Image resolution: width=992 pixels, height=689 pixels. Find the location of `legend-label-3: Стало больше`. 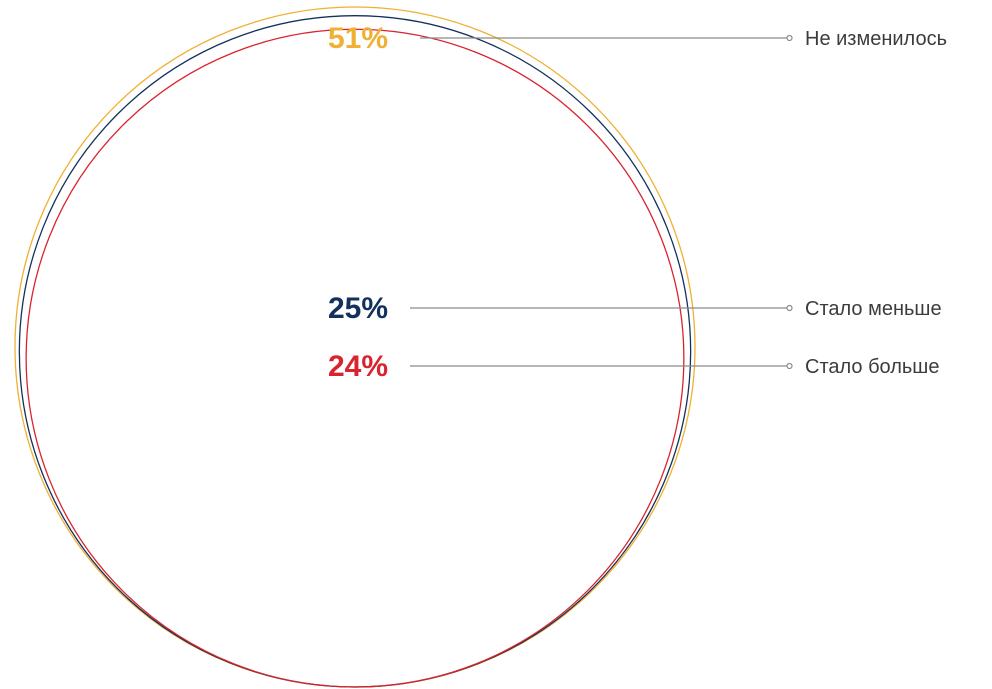

legend-label-3: Стало больше is located at coordinates (872, 367).